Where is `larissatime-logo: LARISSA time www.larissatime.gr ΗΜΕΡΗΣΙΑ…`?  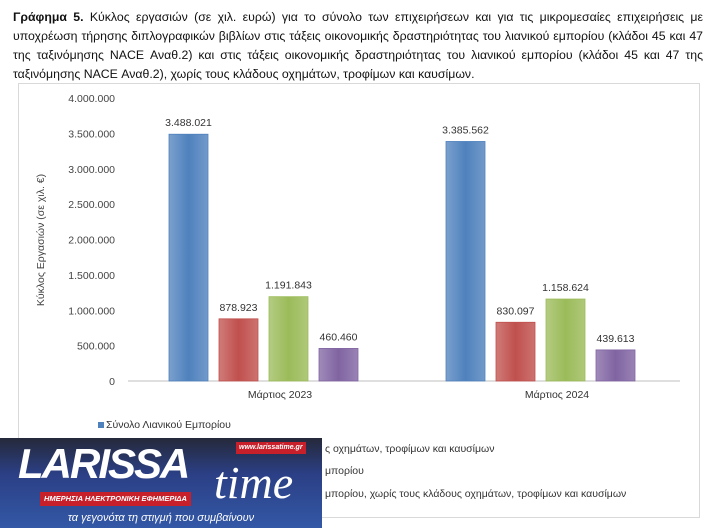
larissatime-logo: LARISSA time www.larissatime.gr ΗΜΕΡΗΣΙΑ… is located at coordinates (161, 483).